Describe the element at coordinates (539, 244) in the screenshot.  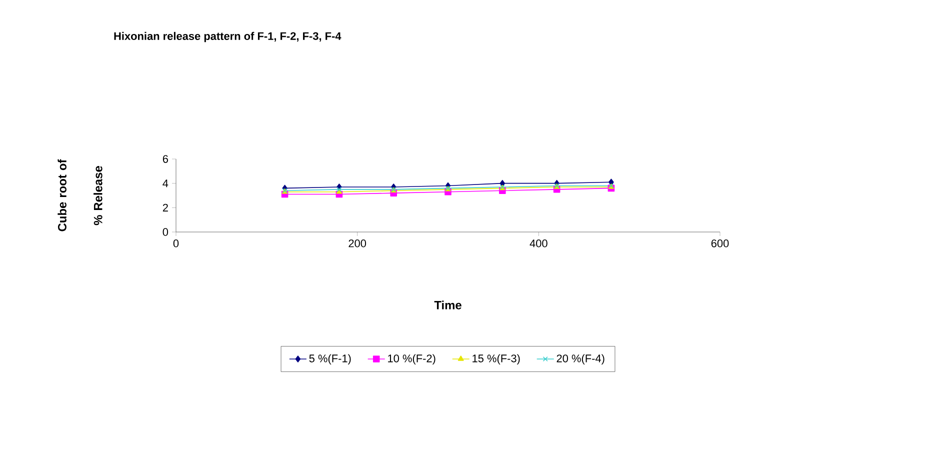
I see `x-tick-label: 400` at that location.